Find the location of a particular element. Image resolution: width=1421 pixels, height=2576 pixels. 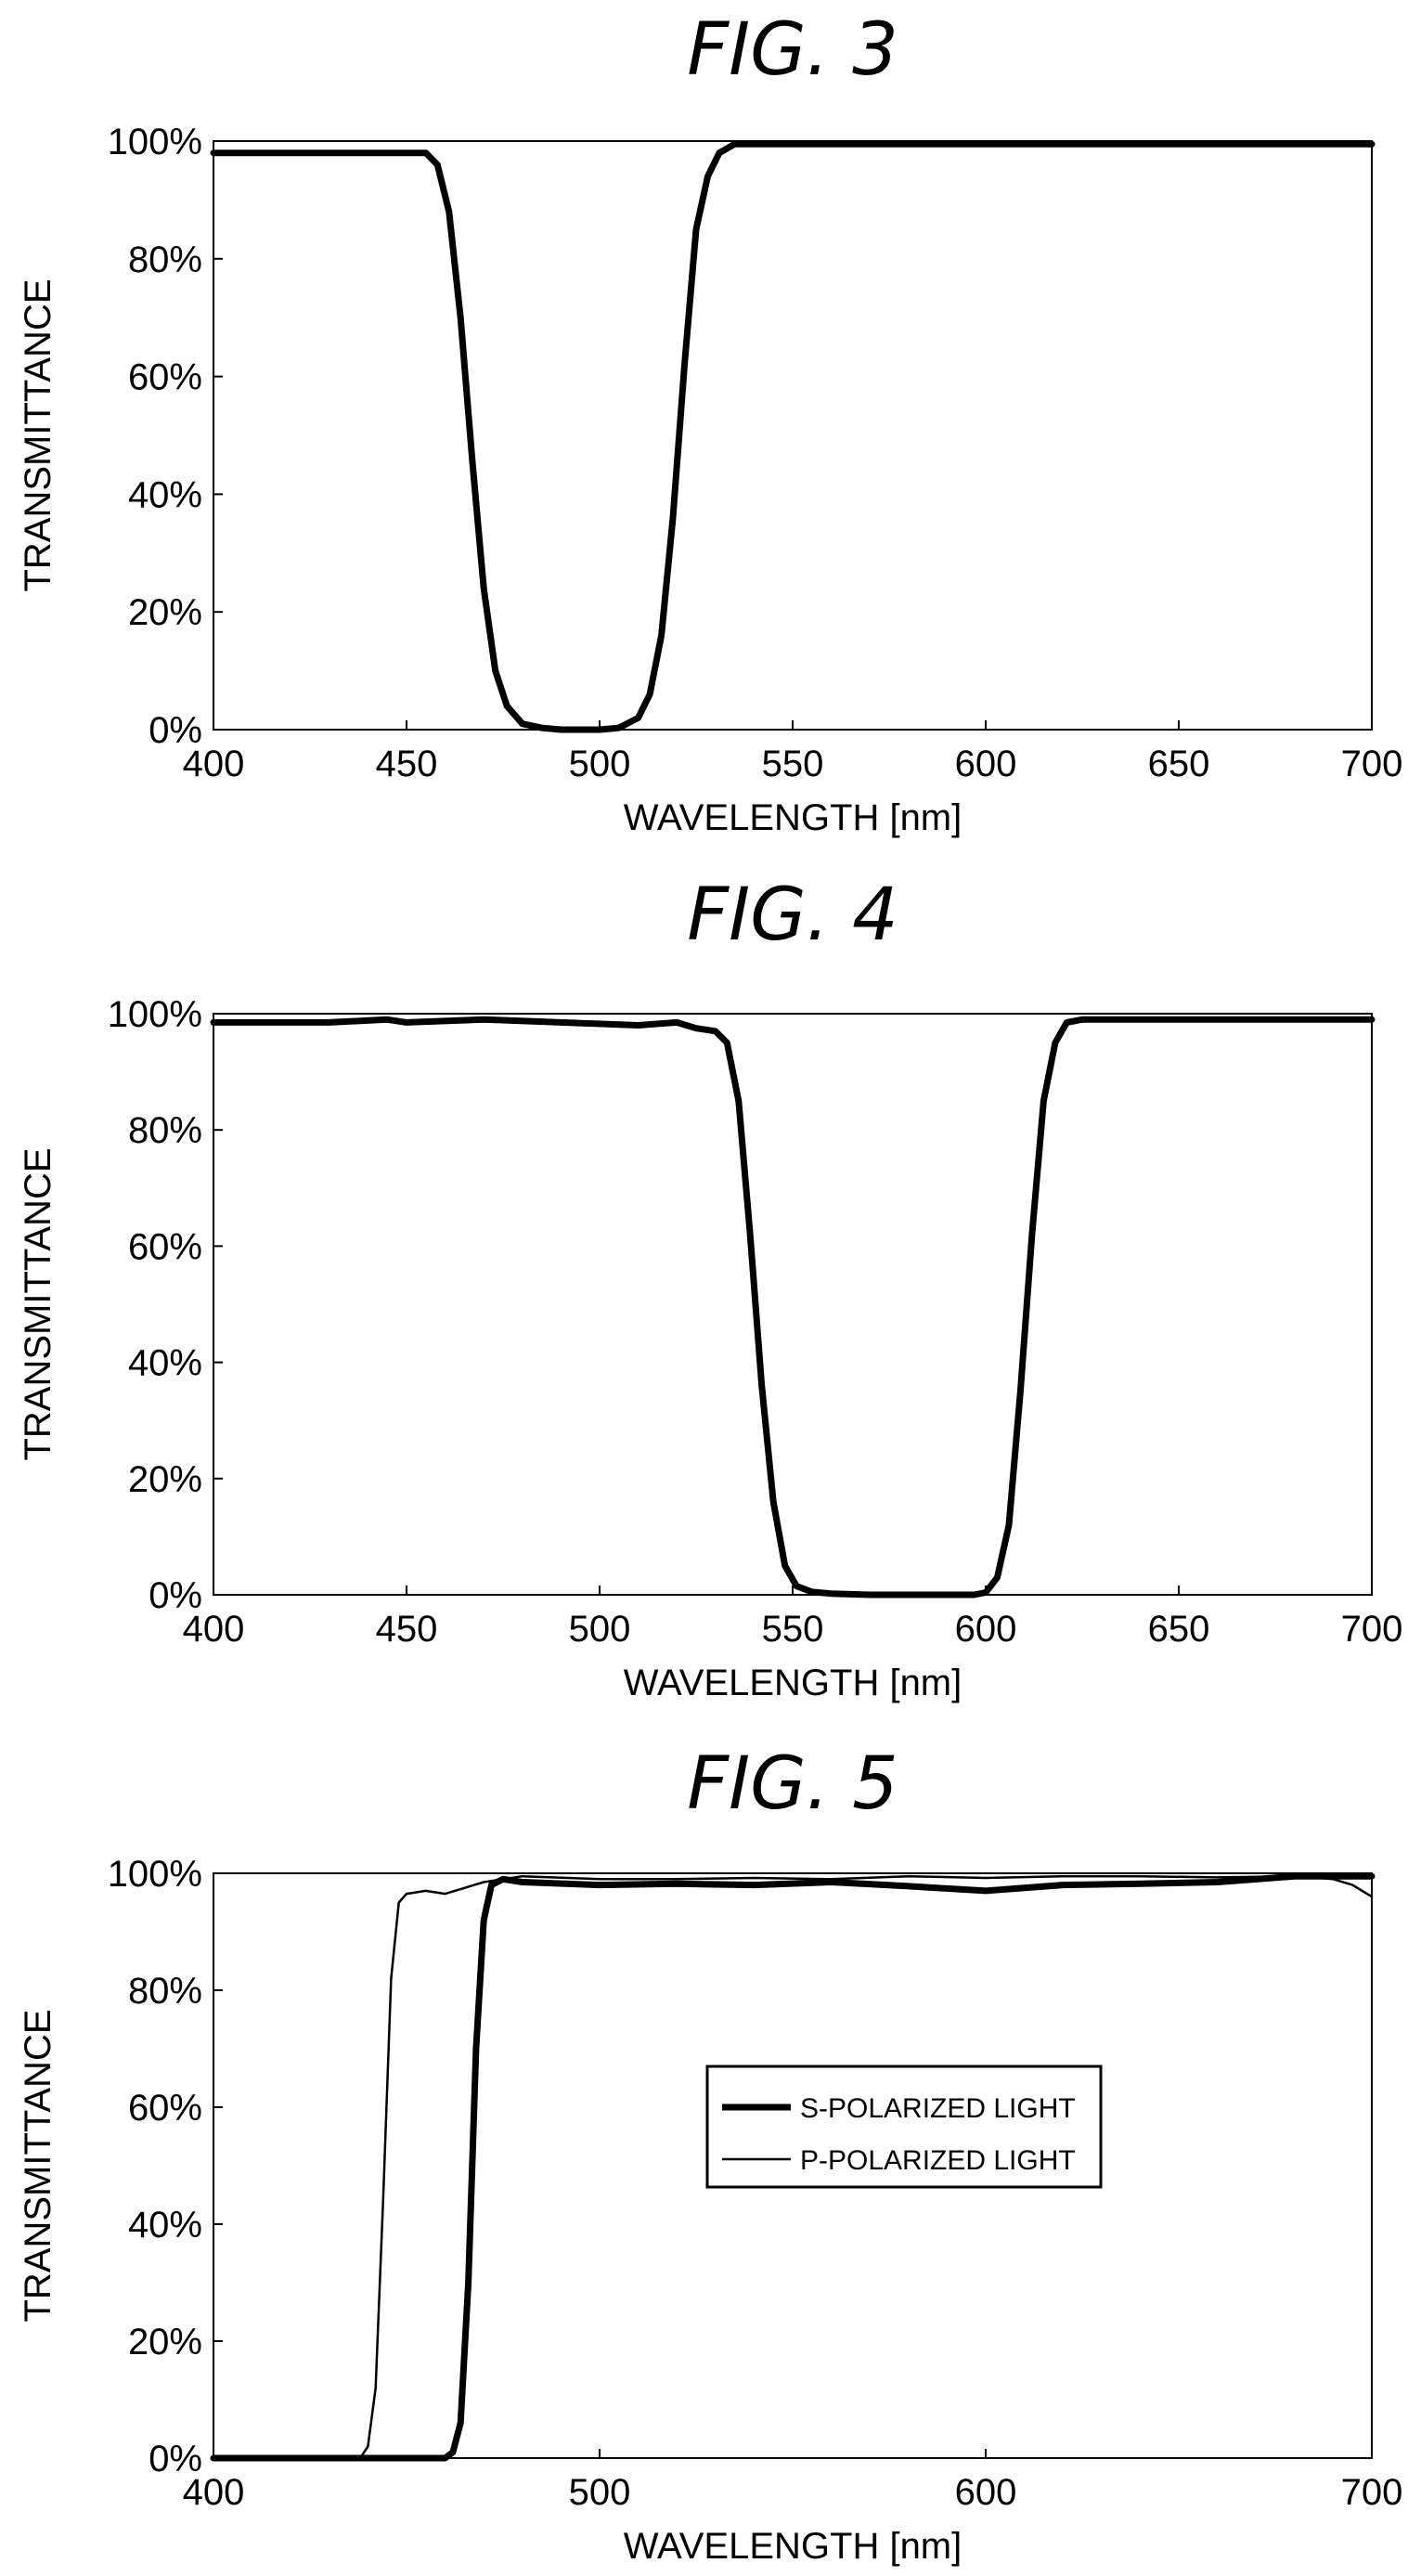

legend: S-POLARIZED LIGHT P-POLARIZED LIGHT is located at coordinates (904, 2127).